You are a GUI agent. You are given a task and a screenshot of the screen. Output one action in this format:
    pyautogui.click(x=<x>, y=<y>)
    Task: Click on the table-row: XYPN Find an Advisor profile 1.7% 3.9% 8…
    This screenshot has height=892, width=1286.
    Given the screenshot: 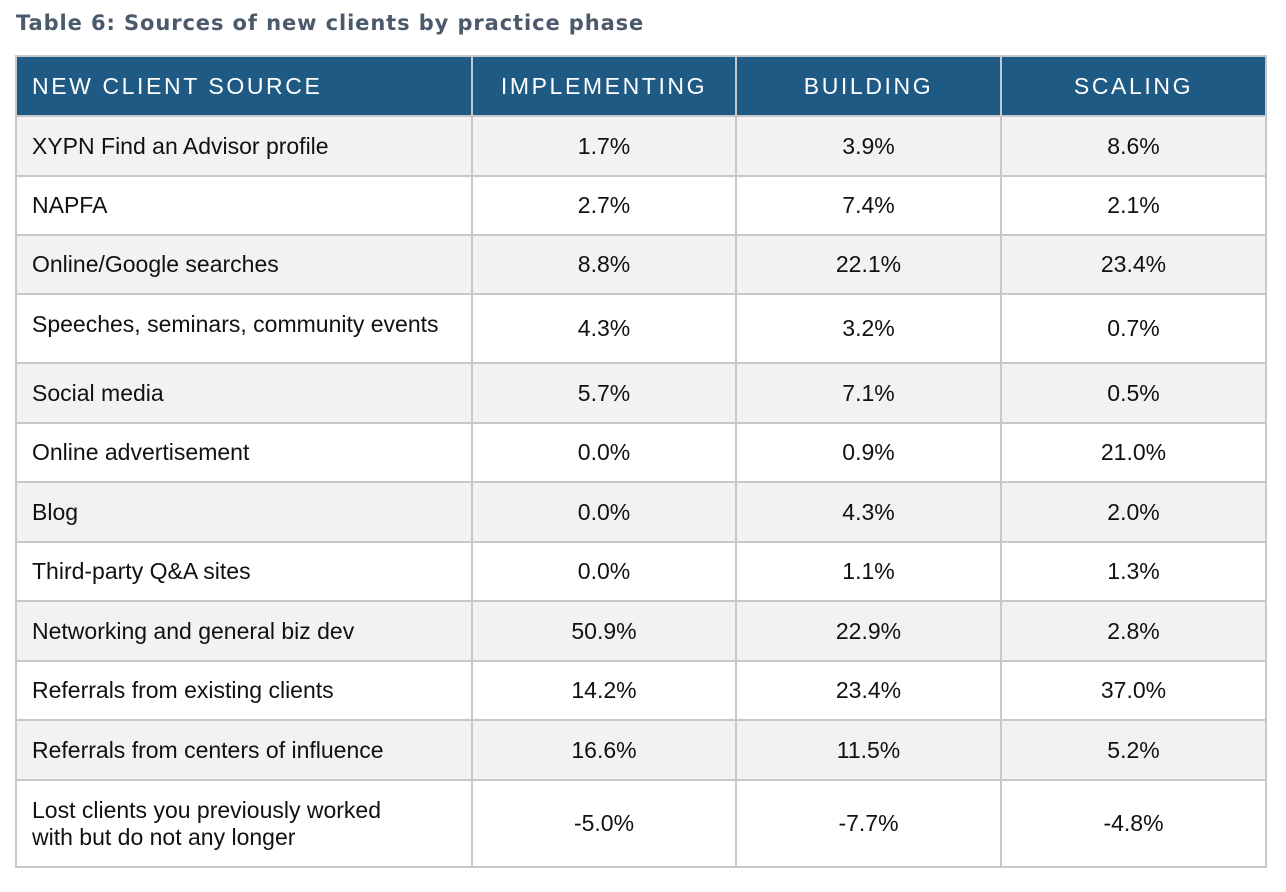 What is the action you would take?
    pyautogui.click(x=641, y=146)
    